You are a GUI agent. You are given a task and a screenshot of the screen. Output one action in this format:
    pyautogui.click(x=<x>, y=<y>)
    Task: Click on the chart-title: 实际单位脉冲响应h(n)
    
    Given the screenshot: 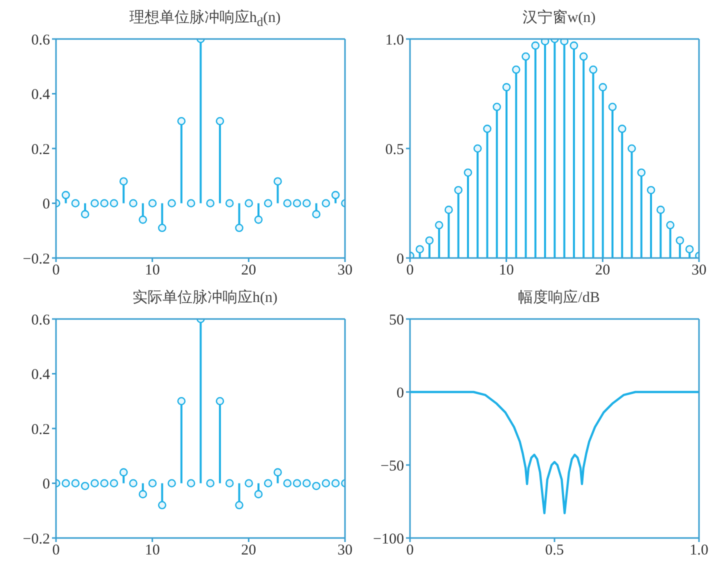 What is the action you would take?
    pyautogui.click(x=205, y=298)
    